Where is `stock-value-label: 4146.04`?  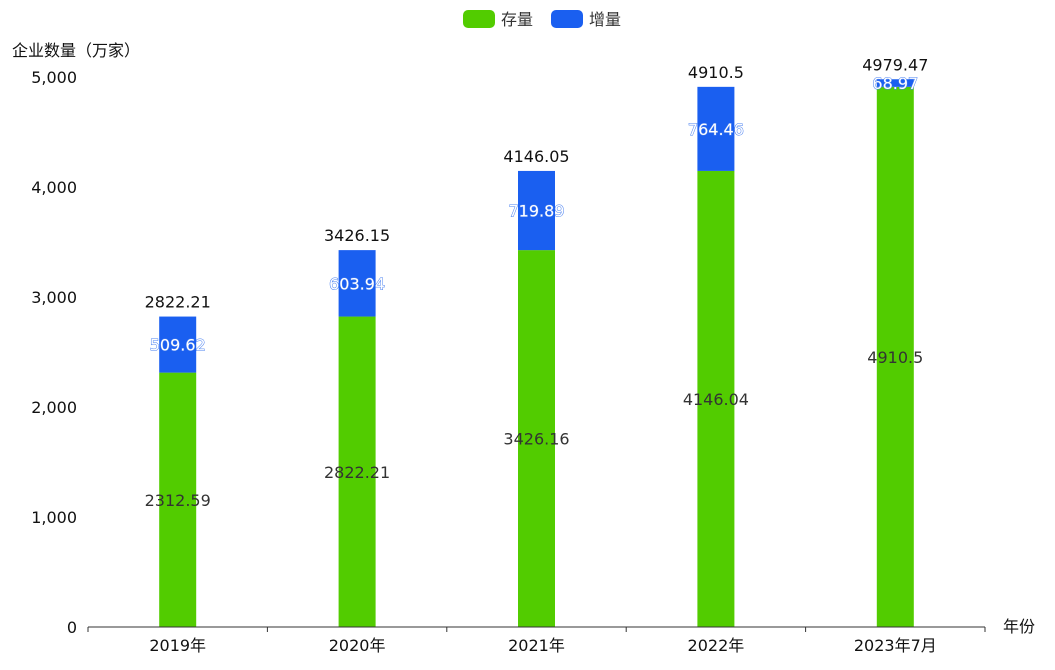 stock-value-label: 4146.04 is located at coordinates (716, 399).